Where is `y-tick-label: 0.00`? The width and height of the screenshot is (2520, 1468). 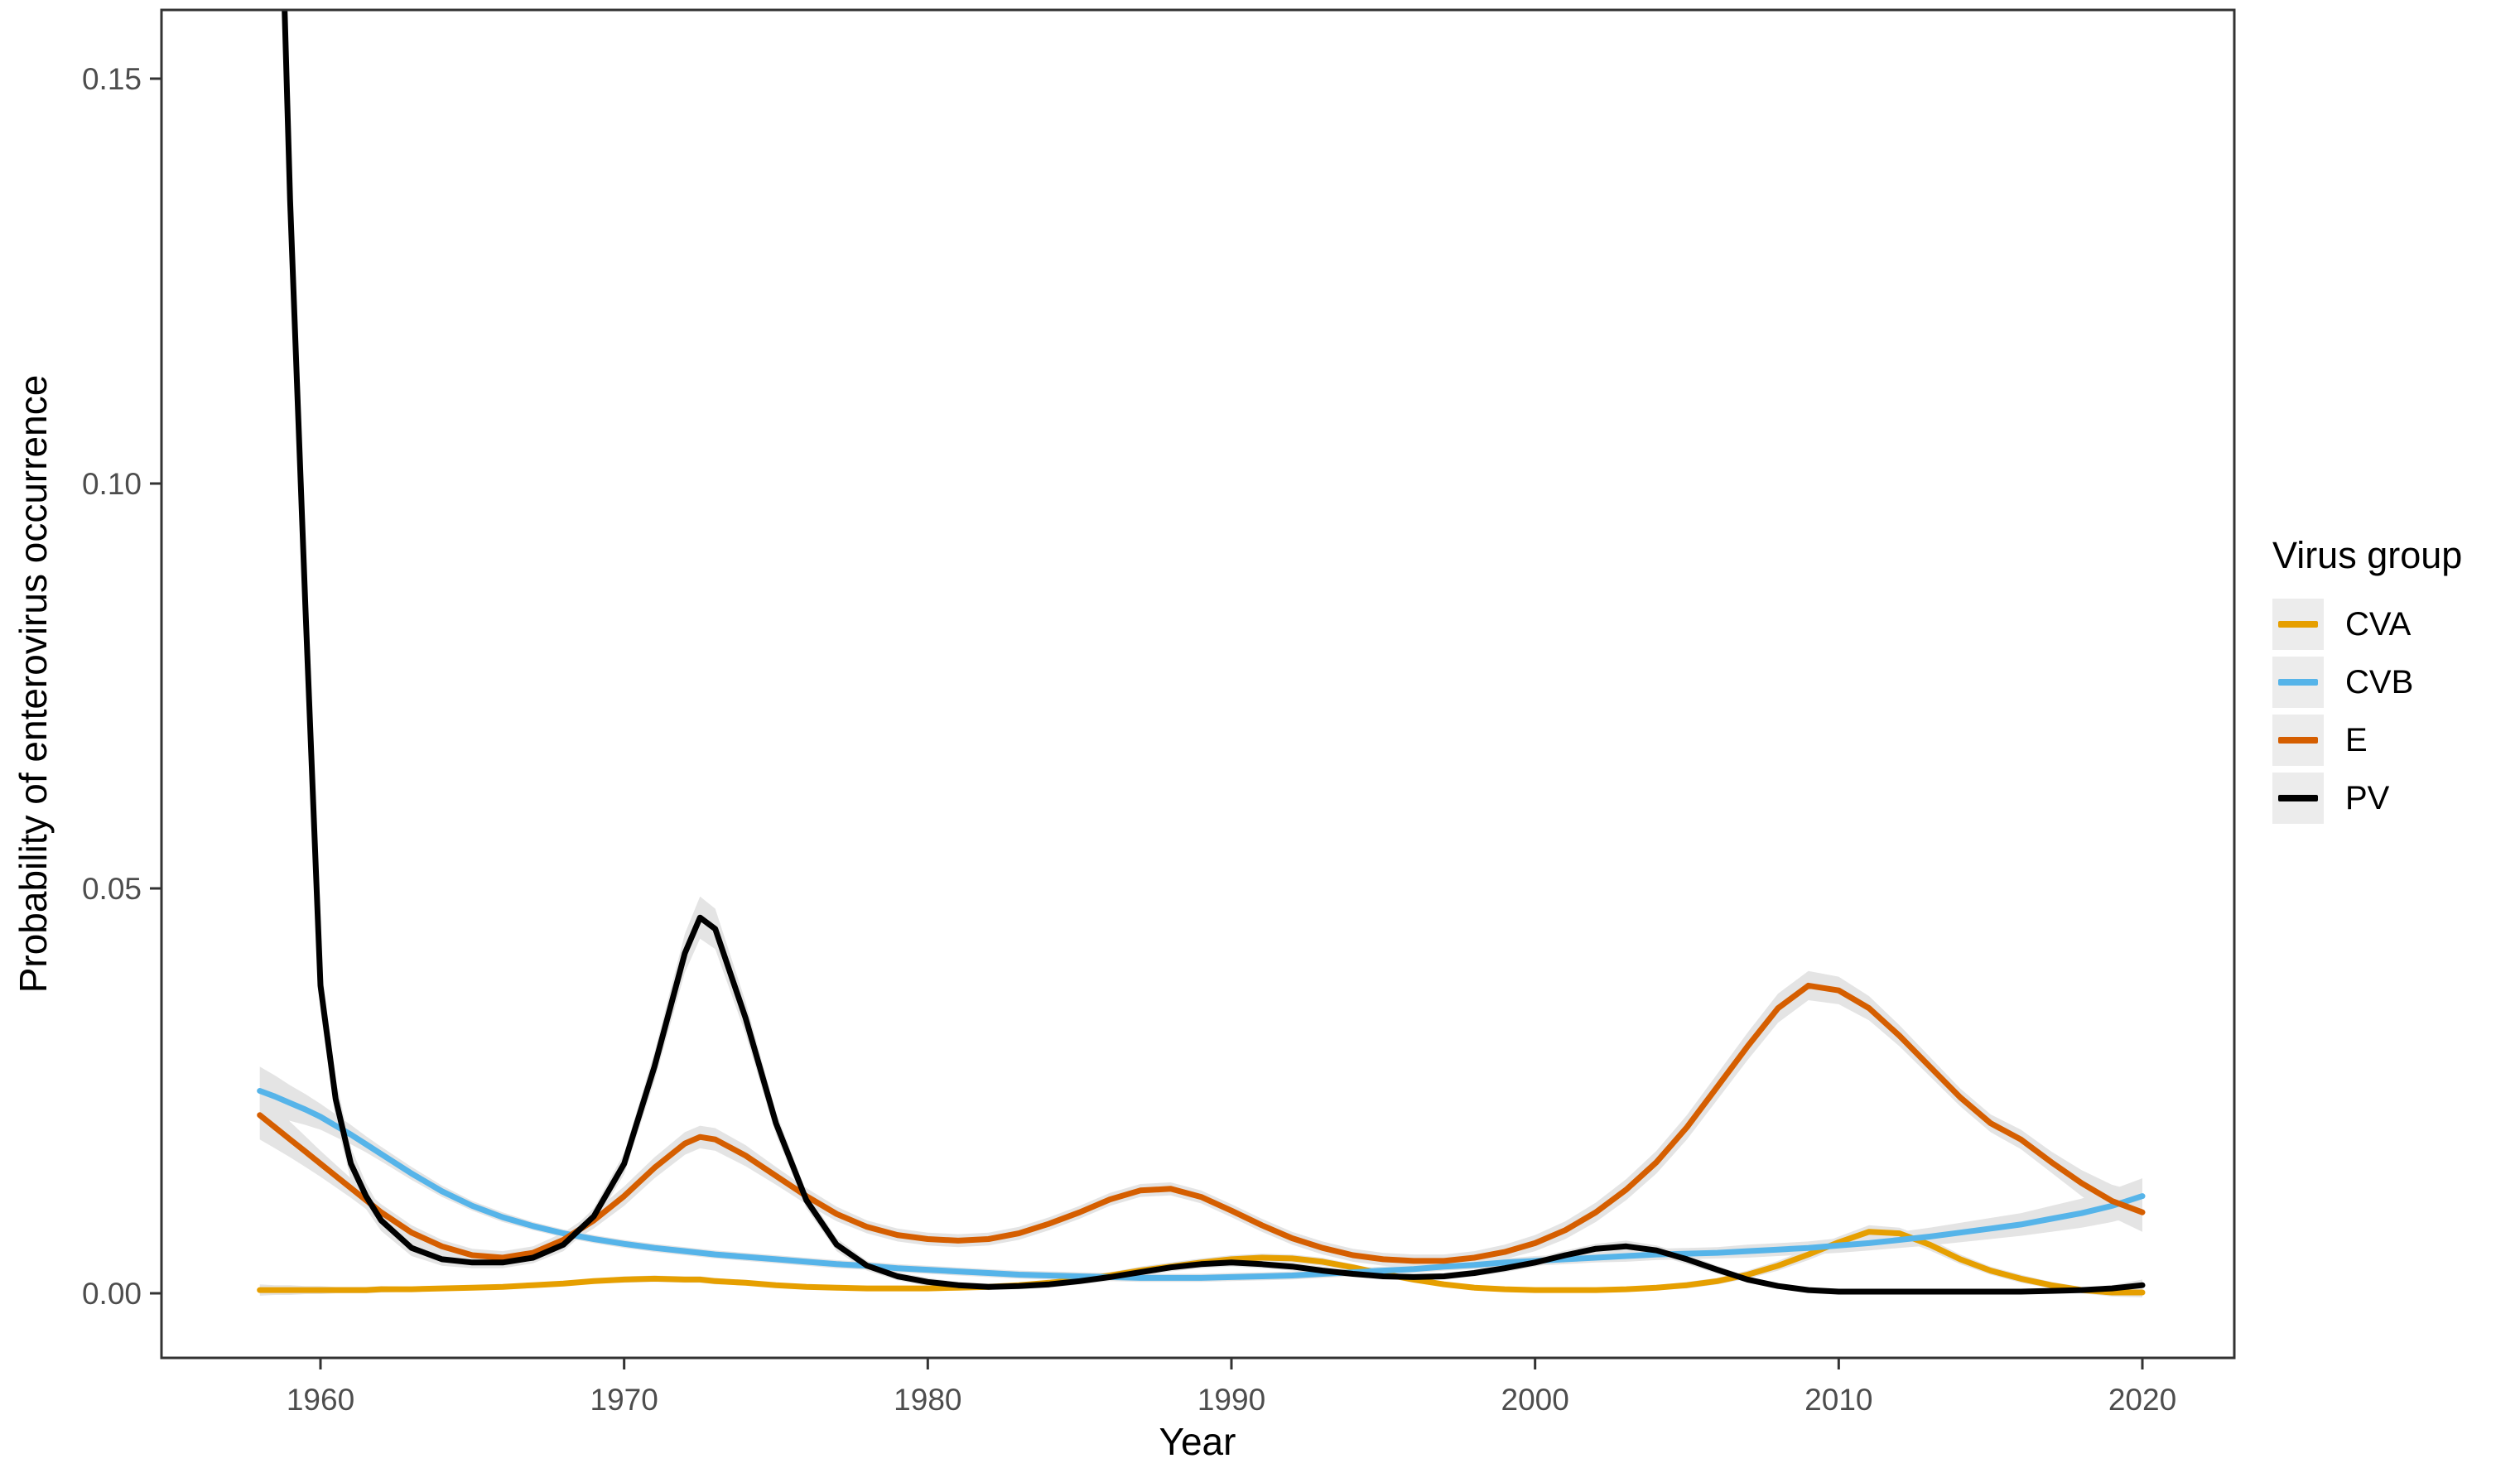 y-tick-label: 0.00 is located at coordinates (112, 1294).